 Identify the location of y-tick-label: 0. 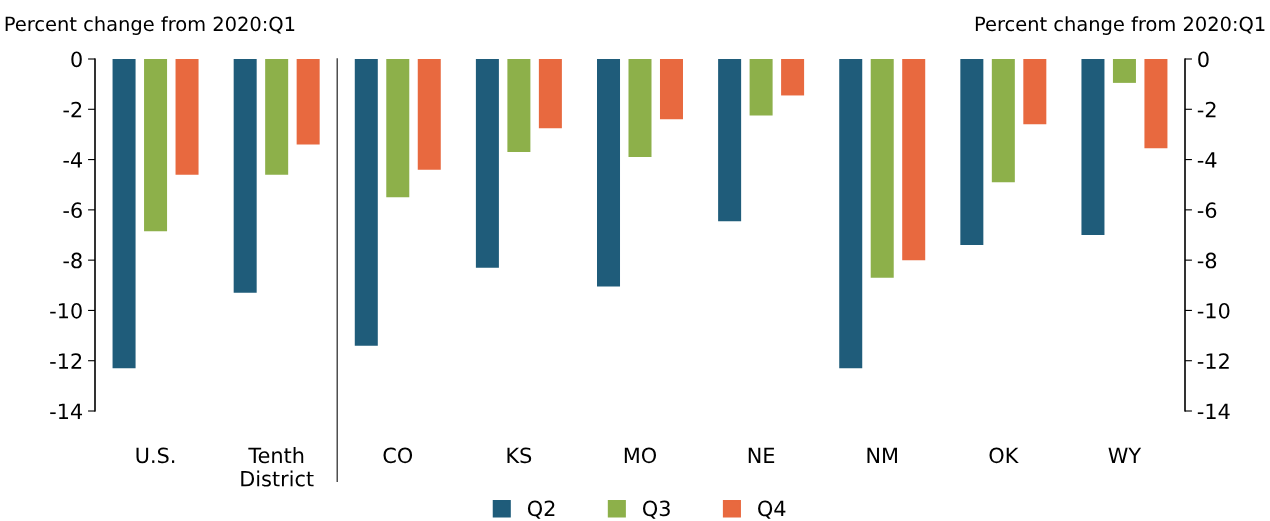
(76, 59).